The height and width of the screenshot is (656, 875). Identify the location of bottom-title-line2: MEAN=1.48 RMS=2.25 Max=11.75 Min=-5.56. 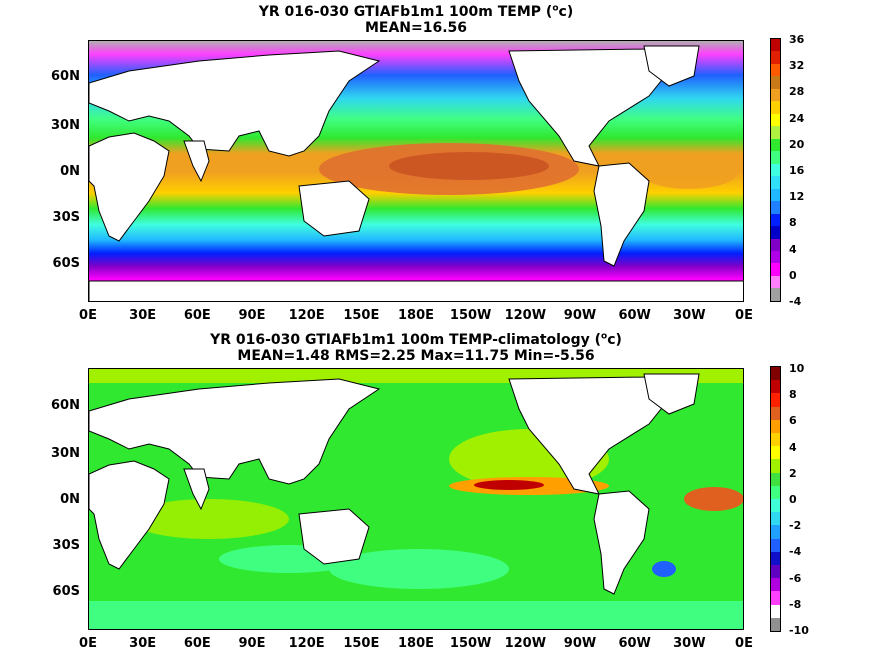
(416, 356).